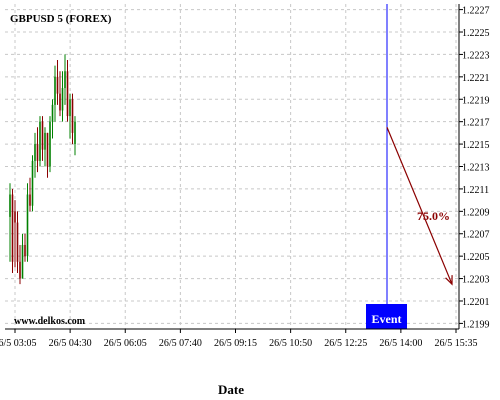  Describe the element at coordinates (476, 235) in the screenshot. I see `y-tick-label: 1.2207` at that location.